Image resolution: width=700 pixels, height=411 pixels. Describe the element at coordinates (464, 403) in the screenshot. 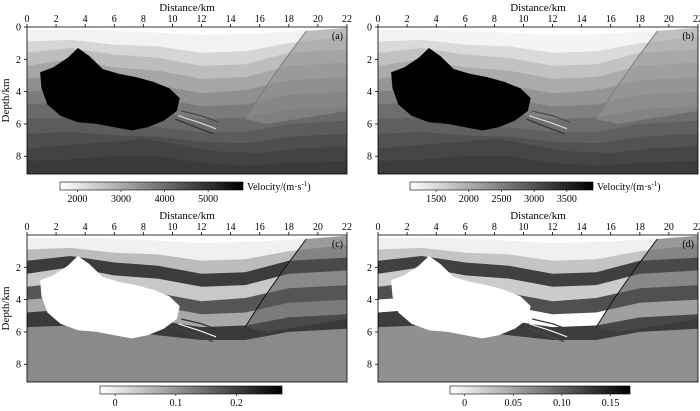

I see `colorbar-tick-label: 0` at that location.